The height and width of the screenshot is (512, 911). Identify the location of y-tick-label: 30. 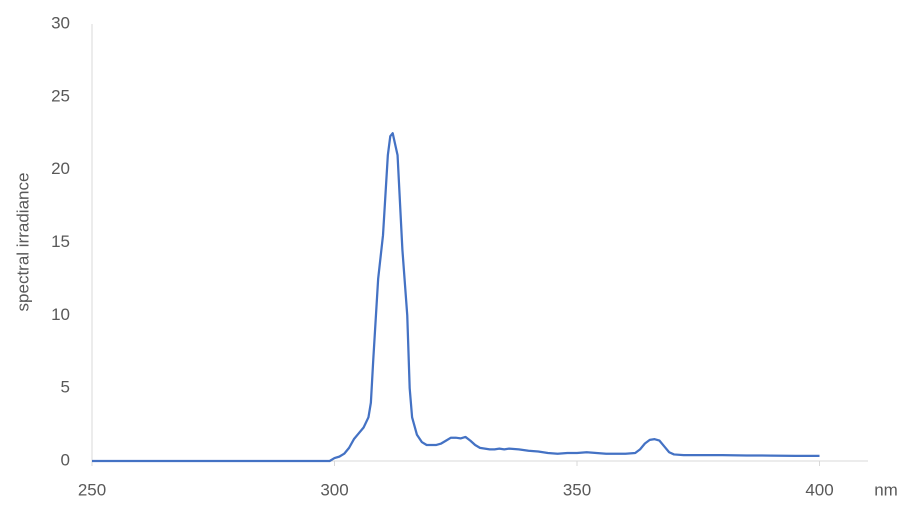
(60, 22).